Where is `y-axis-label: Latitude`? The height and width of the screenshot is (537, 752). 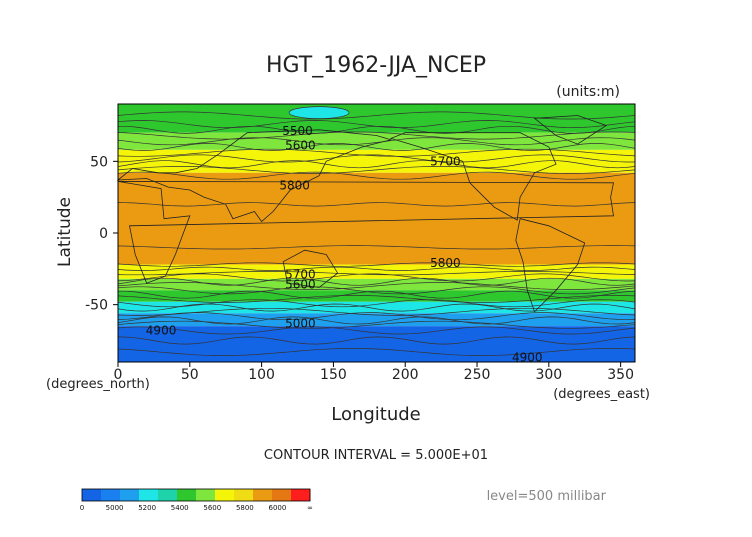 y-axis-label: Latitude is located at coordinates (65, 232).